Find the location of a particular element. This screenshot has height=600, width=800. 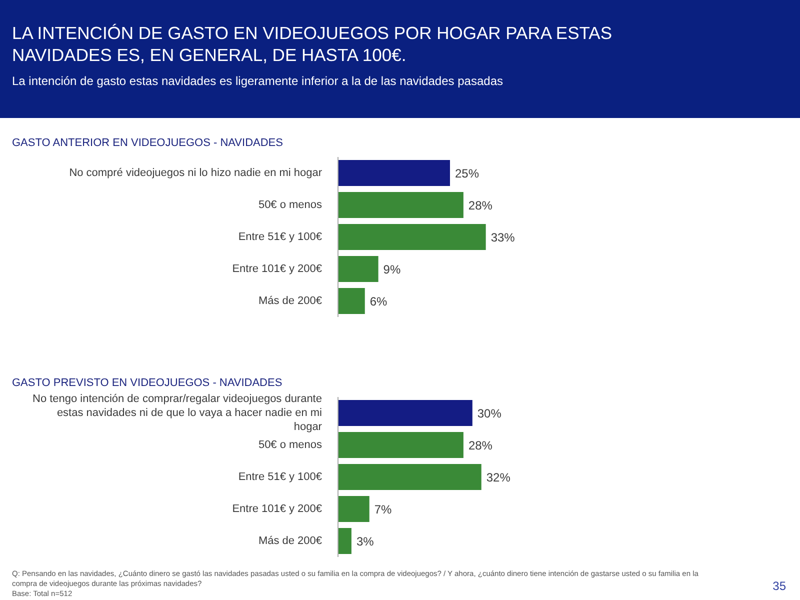

data-label: 6% is located at coordinates (379, 301).